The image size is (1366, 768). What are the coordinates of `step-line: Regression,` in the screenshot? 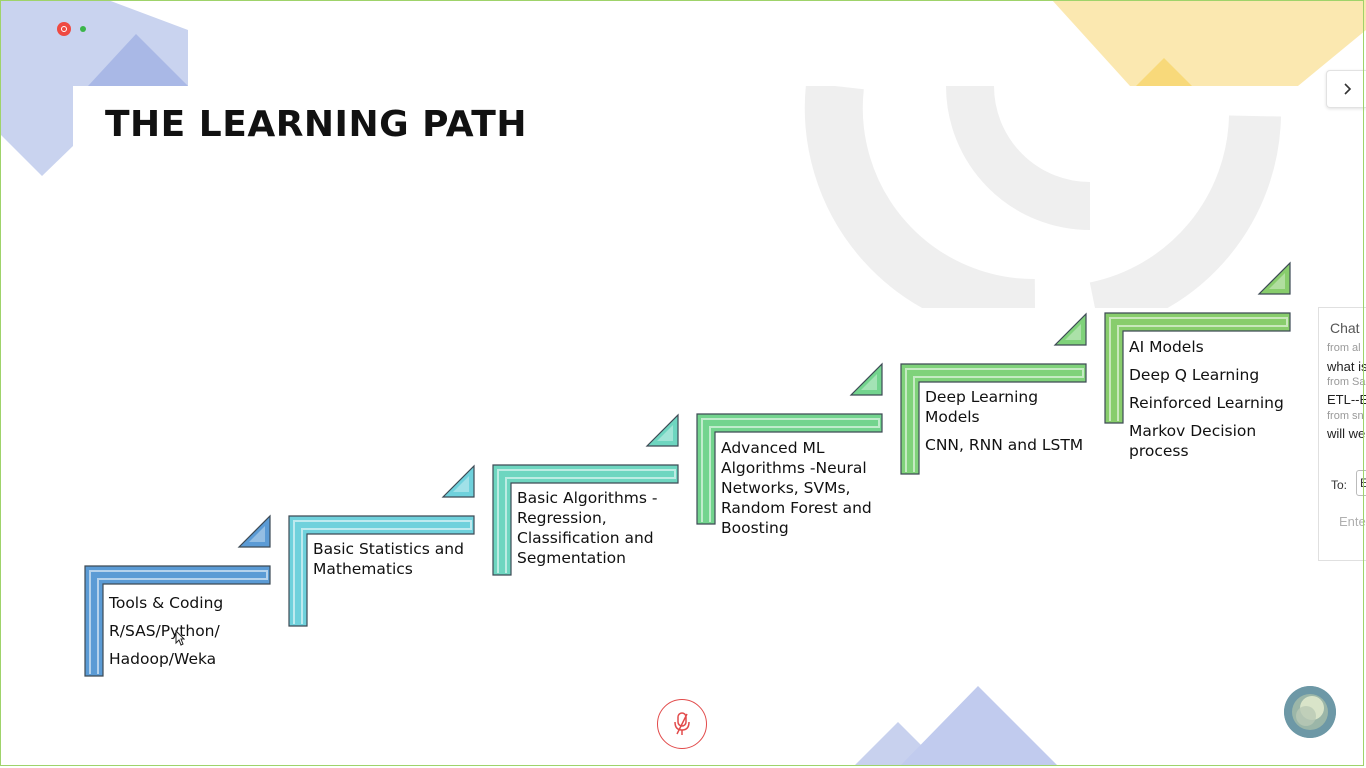 It's located at (562, 518).